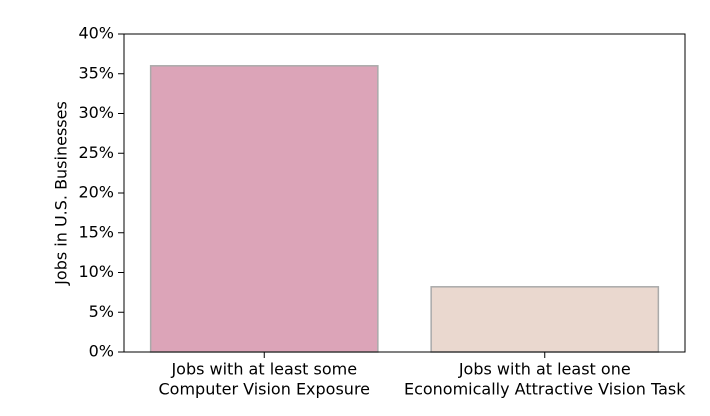 The height and width of the screenshot is (416, 710). I want to click on x-tick-label: Computer Vision Exposure, so click(264, 389).